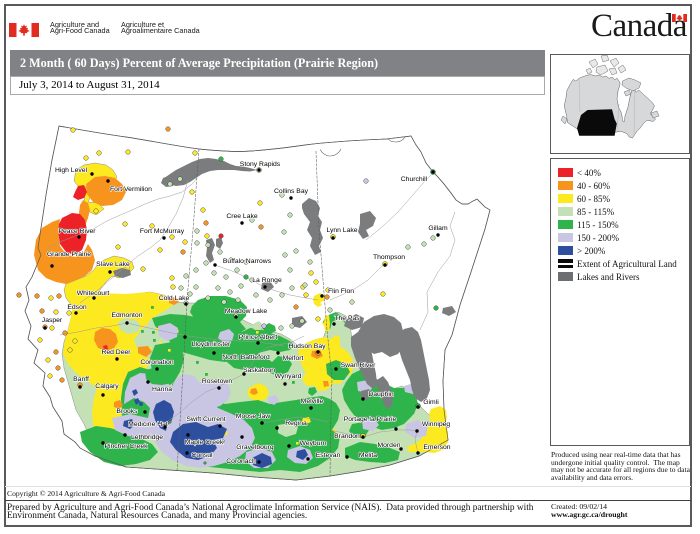  Describe the element at coordinates (293, 358) in the screenshot. I see `svg-text: Melfort` at that location.